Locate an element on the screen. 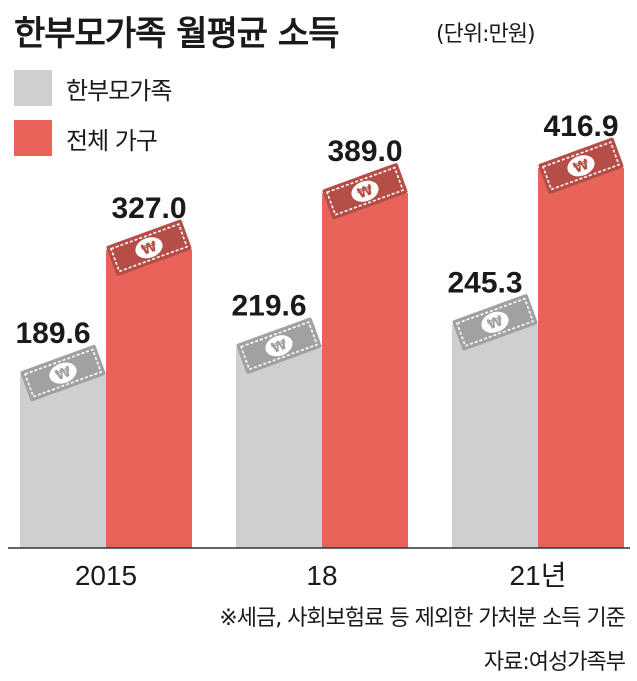  unit-label: (단위:만원) is located at coordinates (486, 34).